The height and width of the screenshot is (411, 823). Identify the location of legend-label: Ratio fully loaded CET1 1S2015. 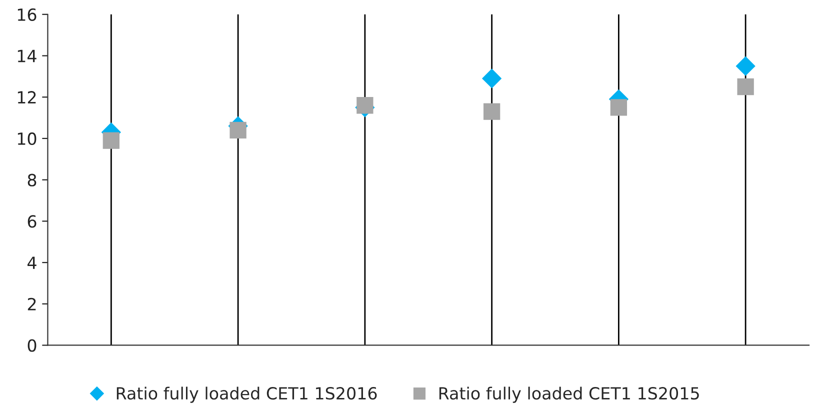
(569, 394).